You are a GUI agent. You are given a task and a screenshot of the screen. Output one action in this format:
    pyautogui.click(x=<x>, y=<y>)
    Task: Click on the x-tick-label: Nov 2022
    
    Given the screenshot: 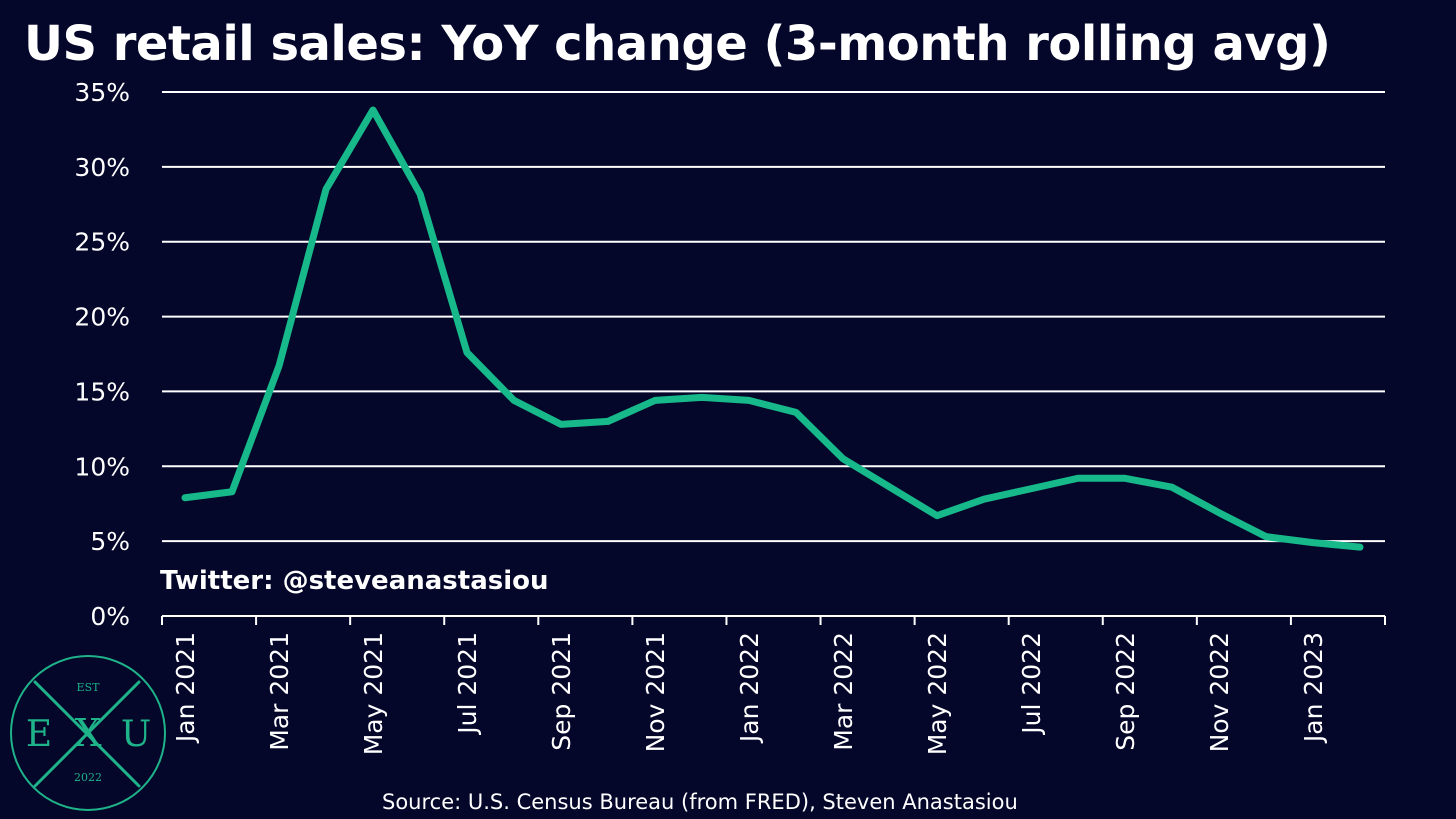 What is the action you would take?
    pyautogui.click(x=1219, y=692)
    